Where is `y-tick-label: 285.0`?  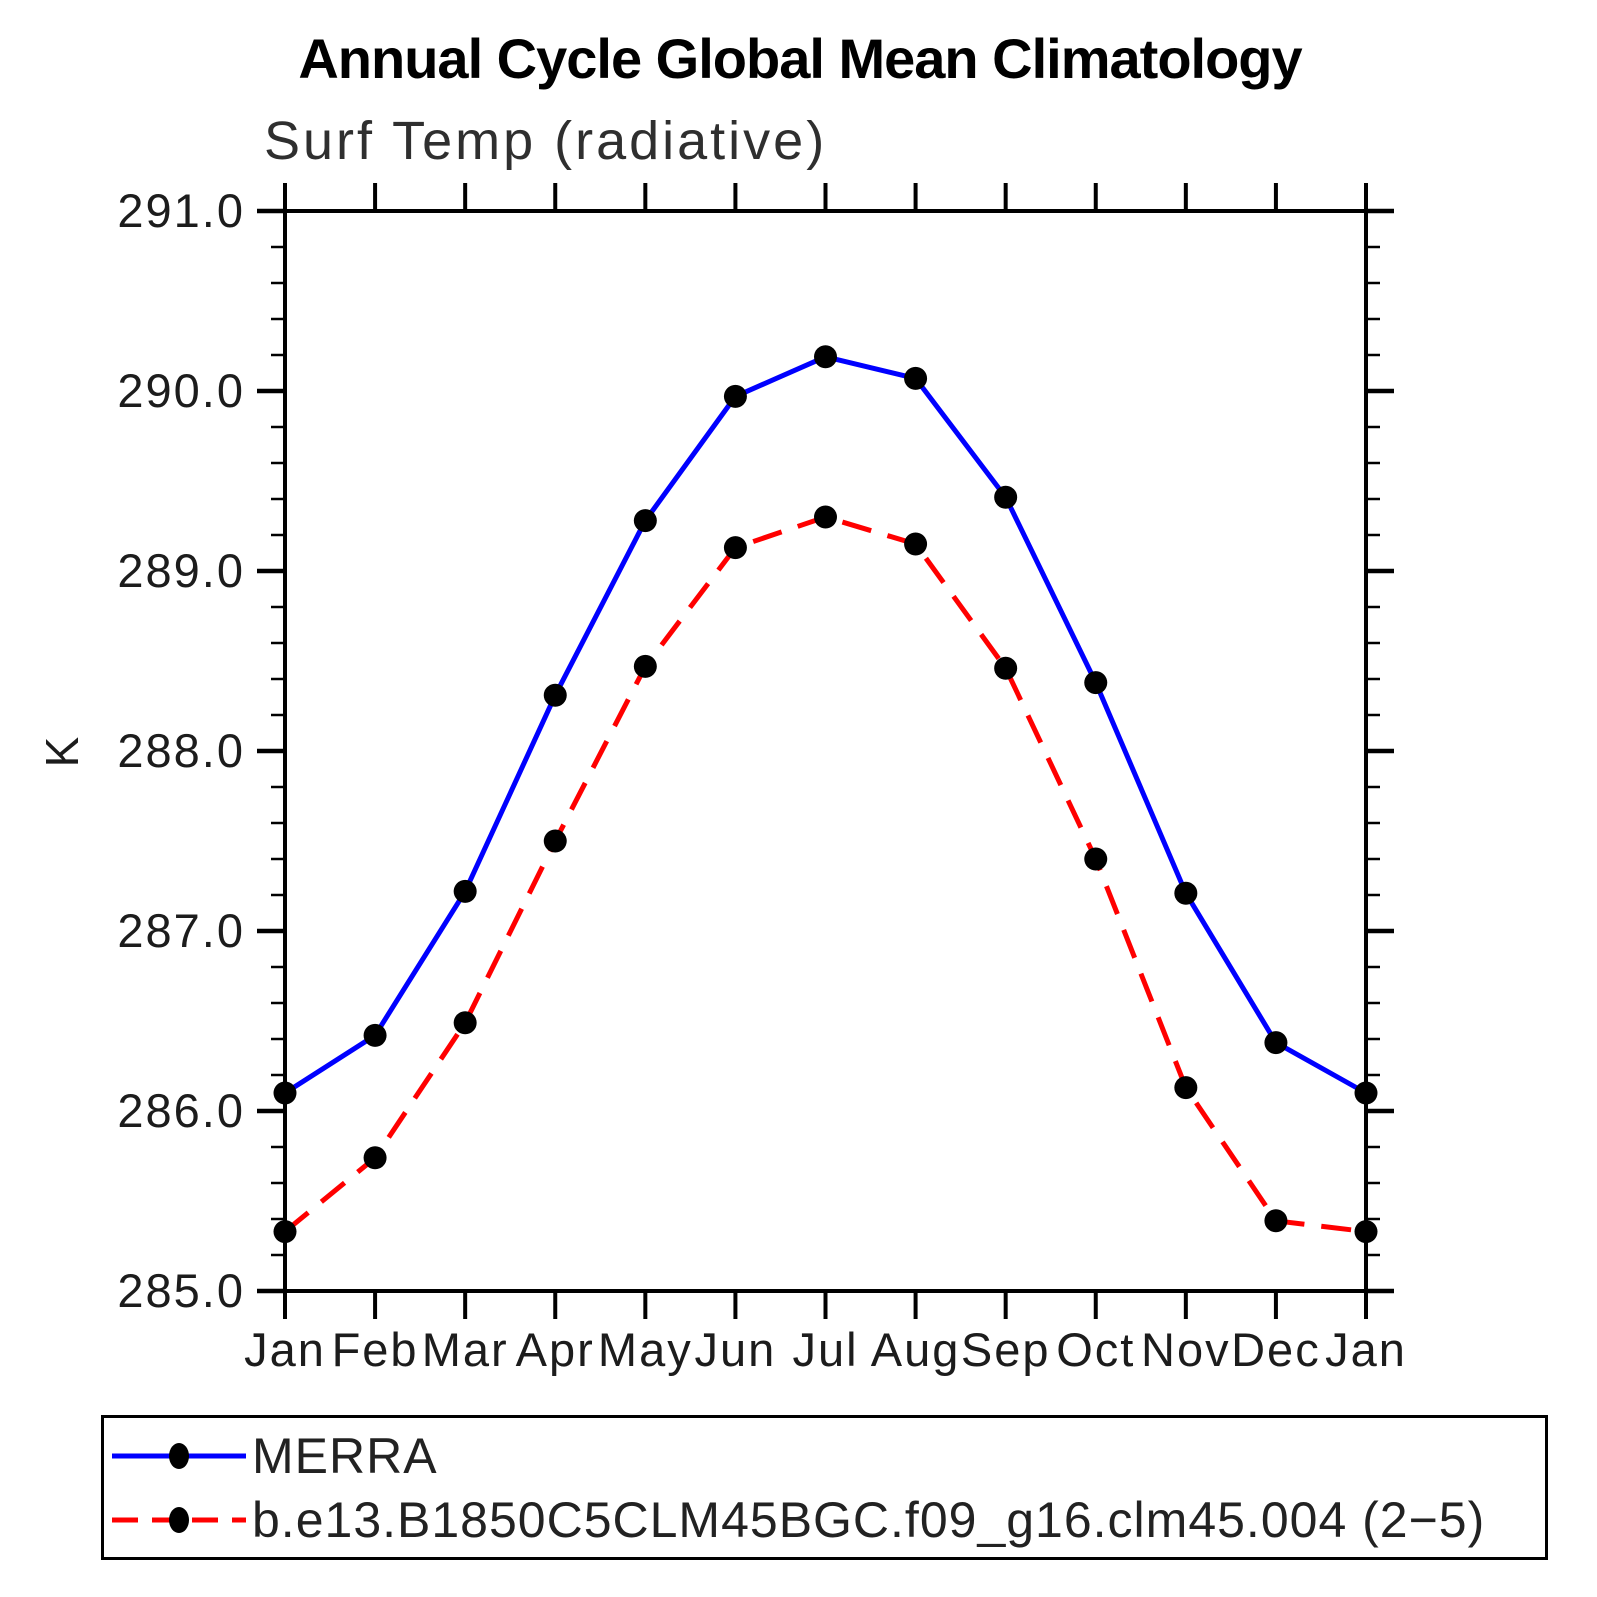 y-tick-label: 285.0 is located at coordinates (181, 1290).